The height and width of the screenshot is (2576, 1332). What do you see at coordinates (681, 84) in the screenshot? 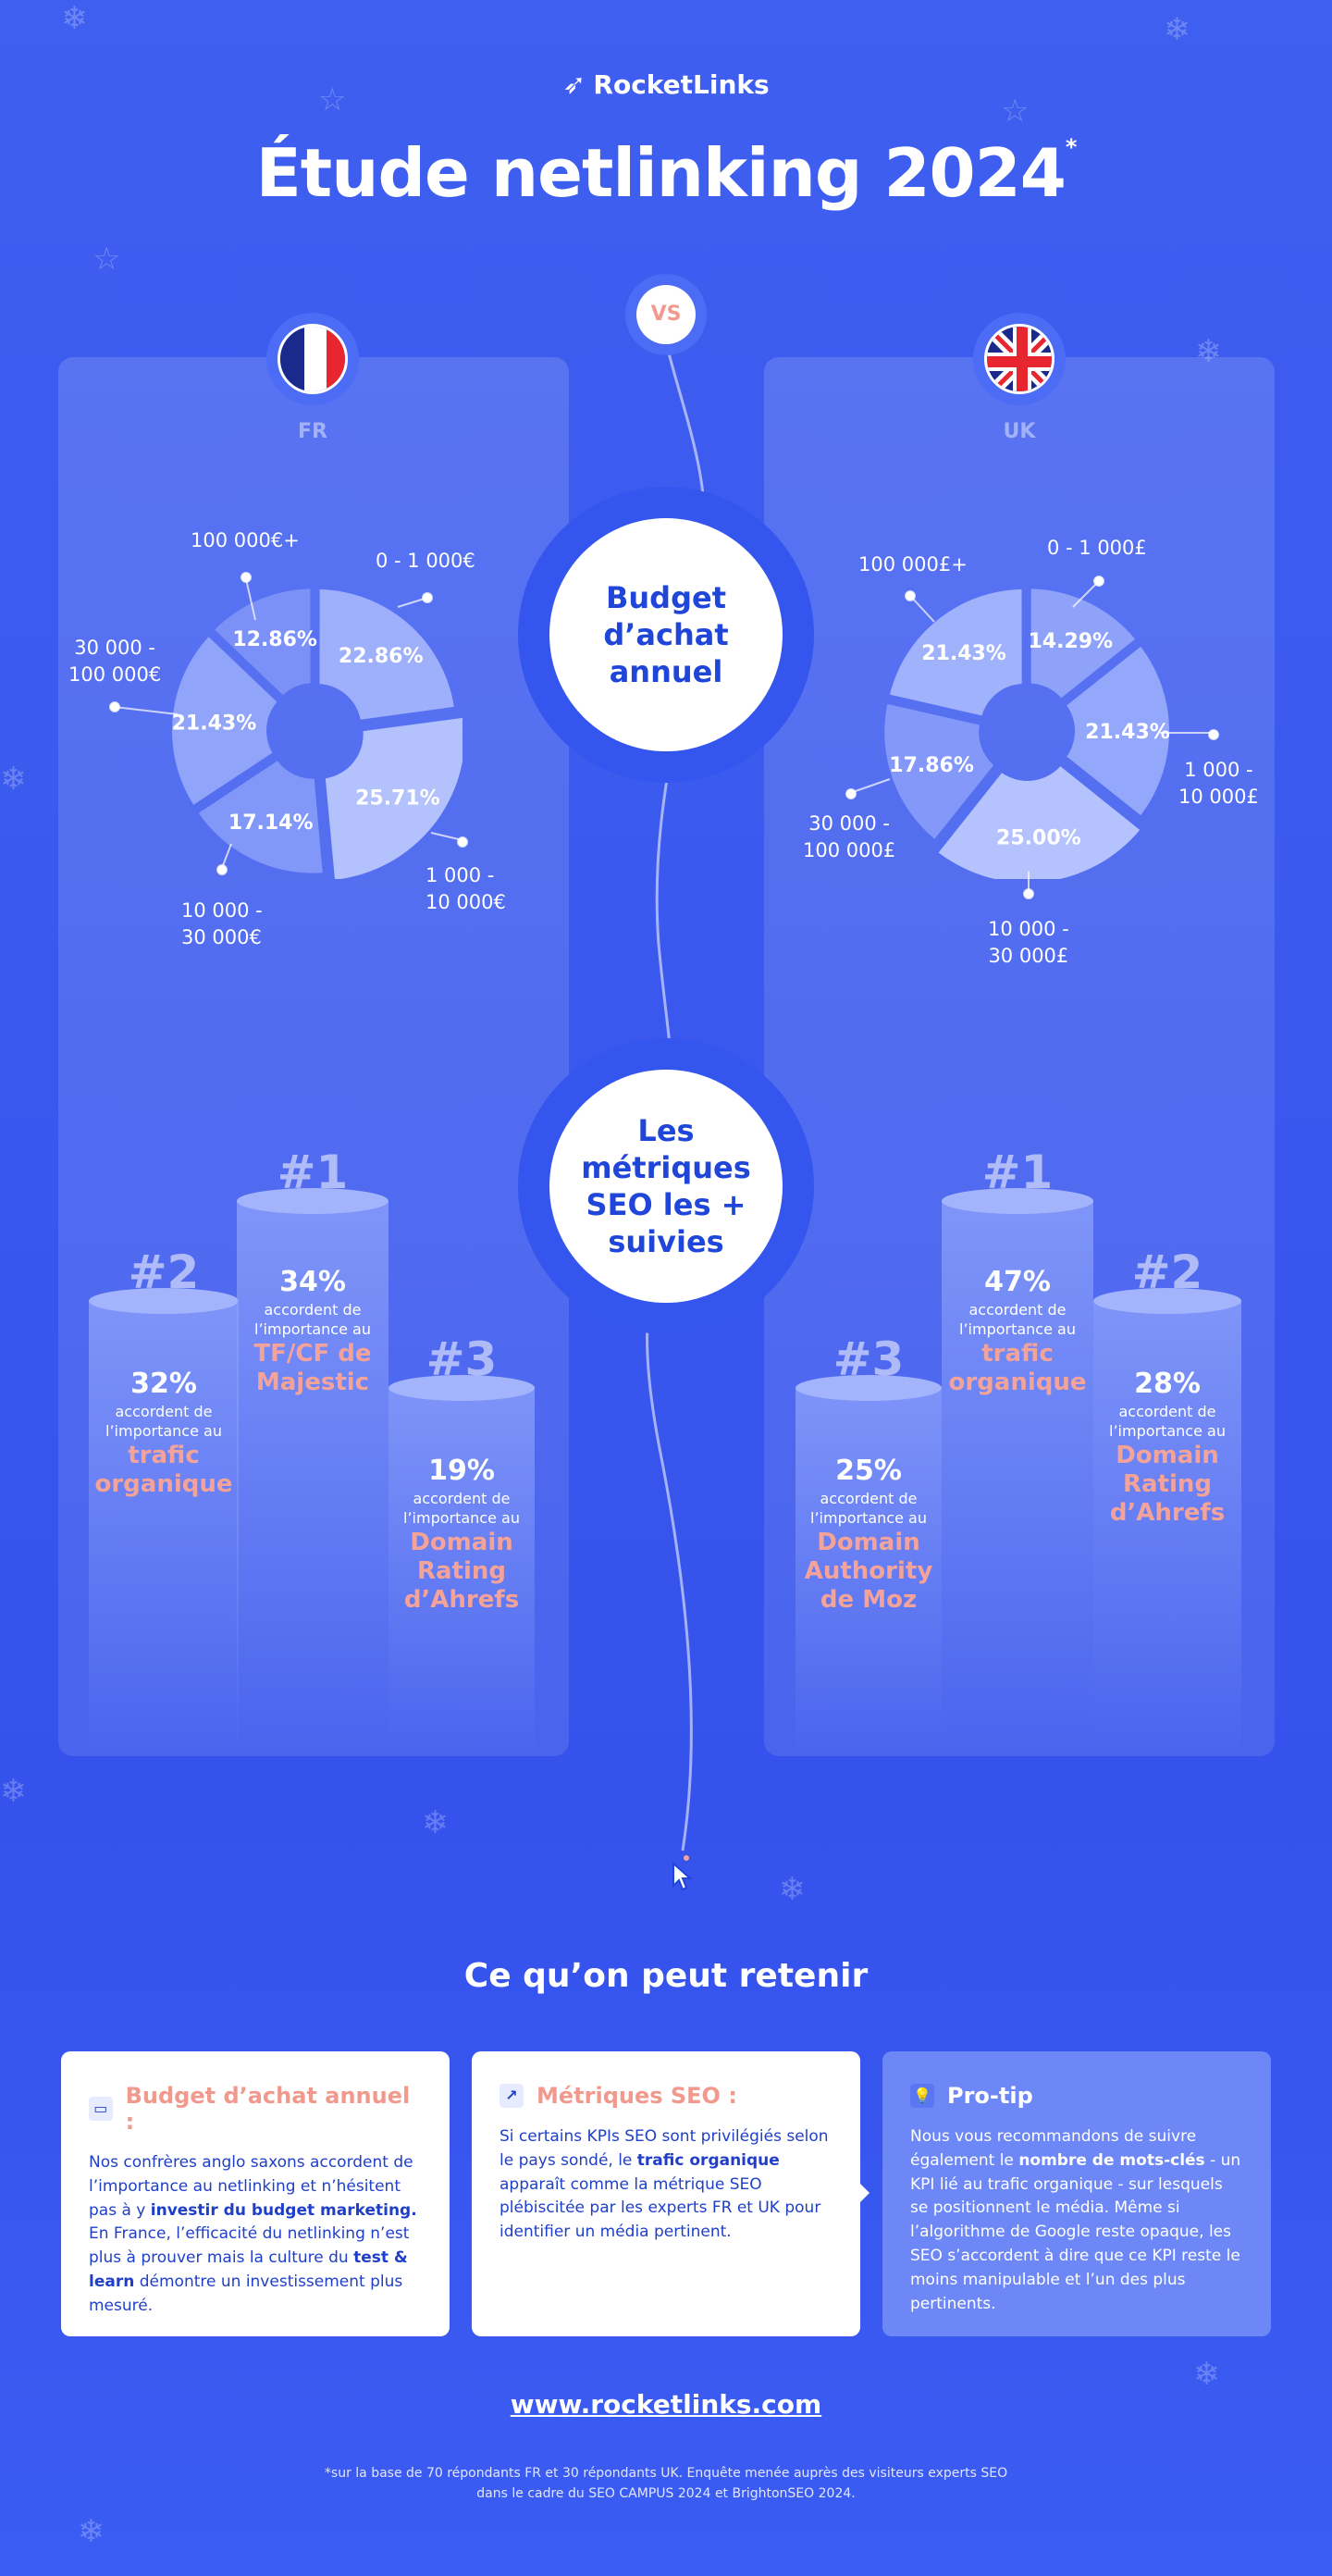
I see `brand-name: RocketLinks` at bounding box center [681, 84].